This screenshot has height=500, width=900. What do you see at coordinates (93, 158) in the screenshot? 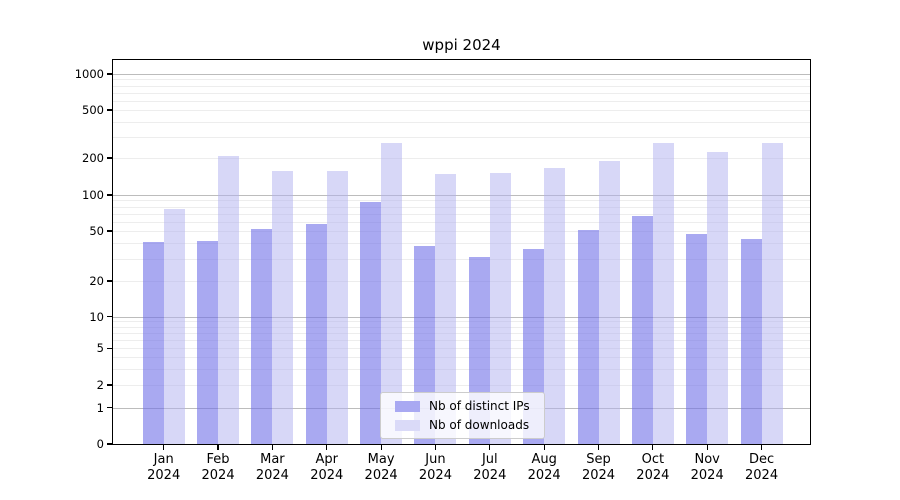
I see `y-tick-label: 200` at bounding box center [93, 158].